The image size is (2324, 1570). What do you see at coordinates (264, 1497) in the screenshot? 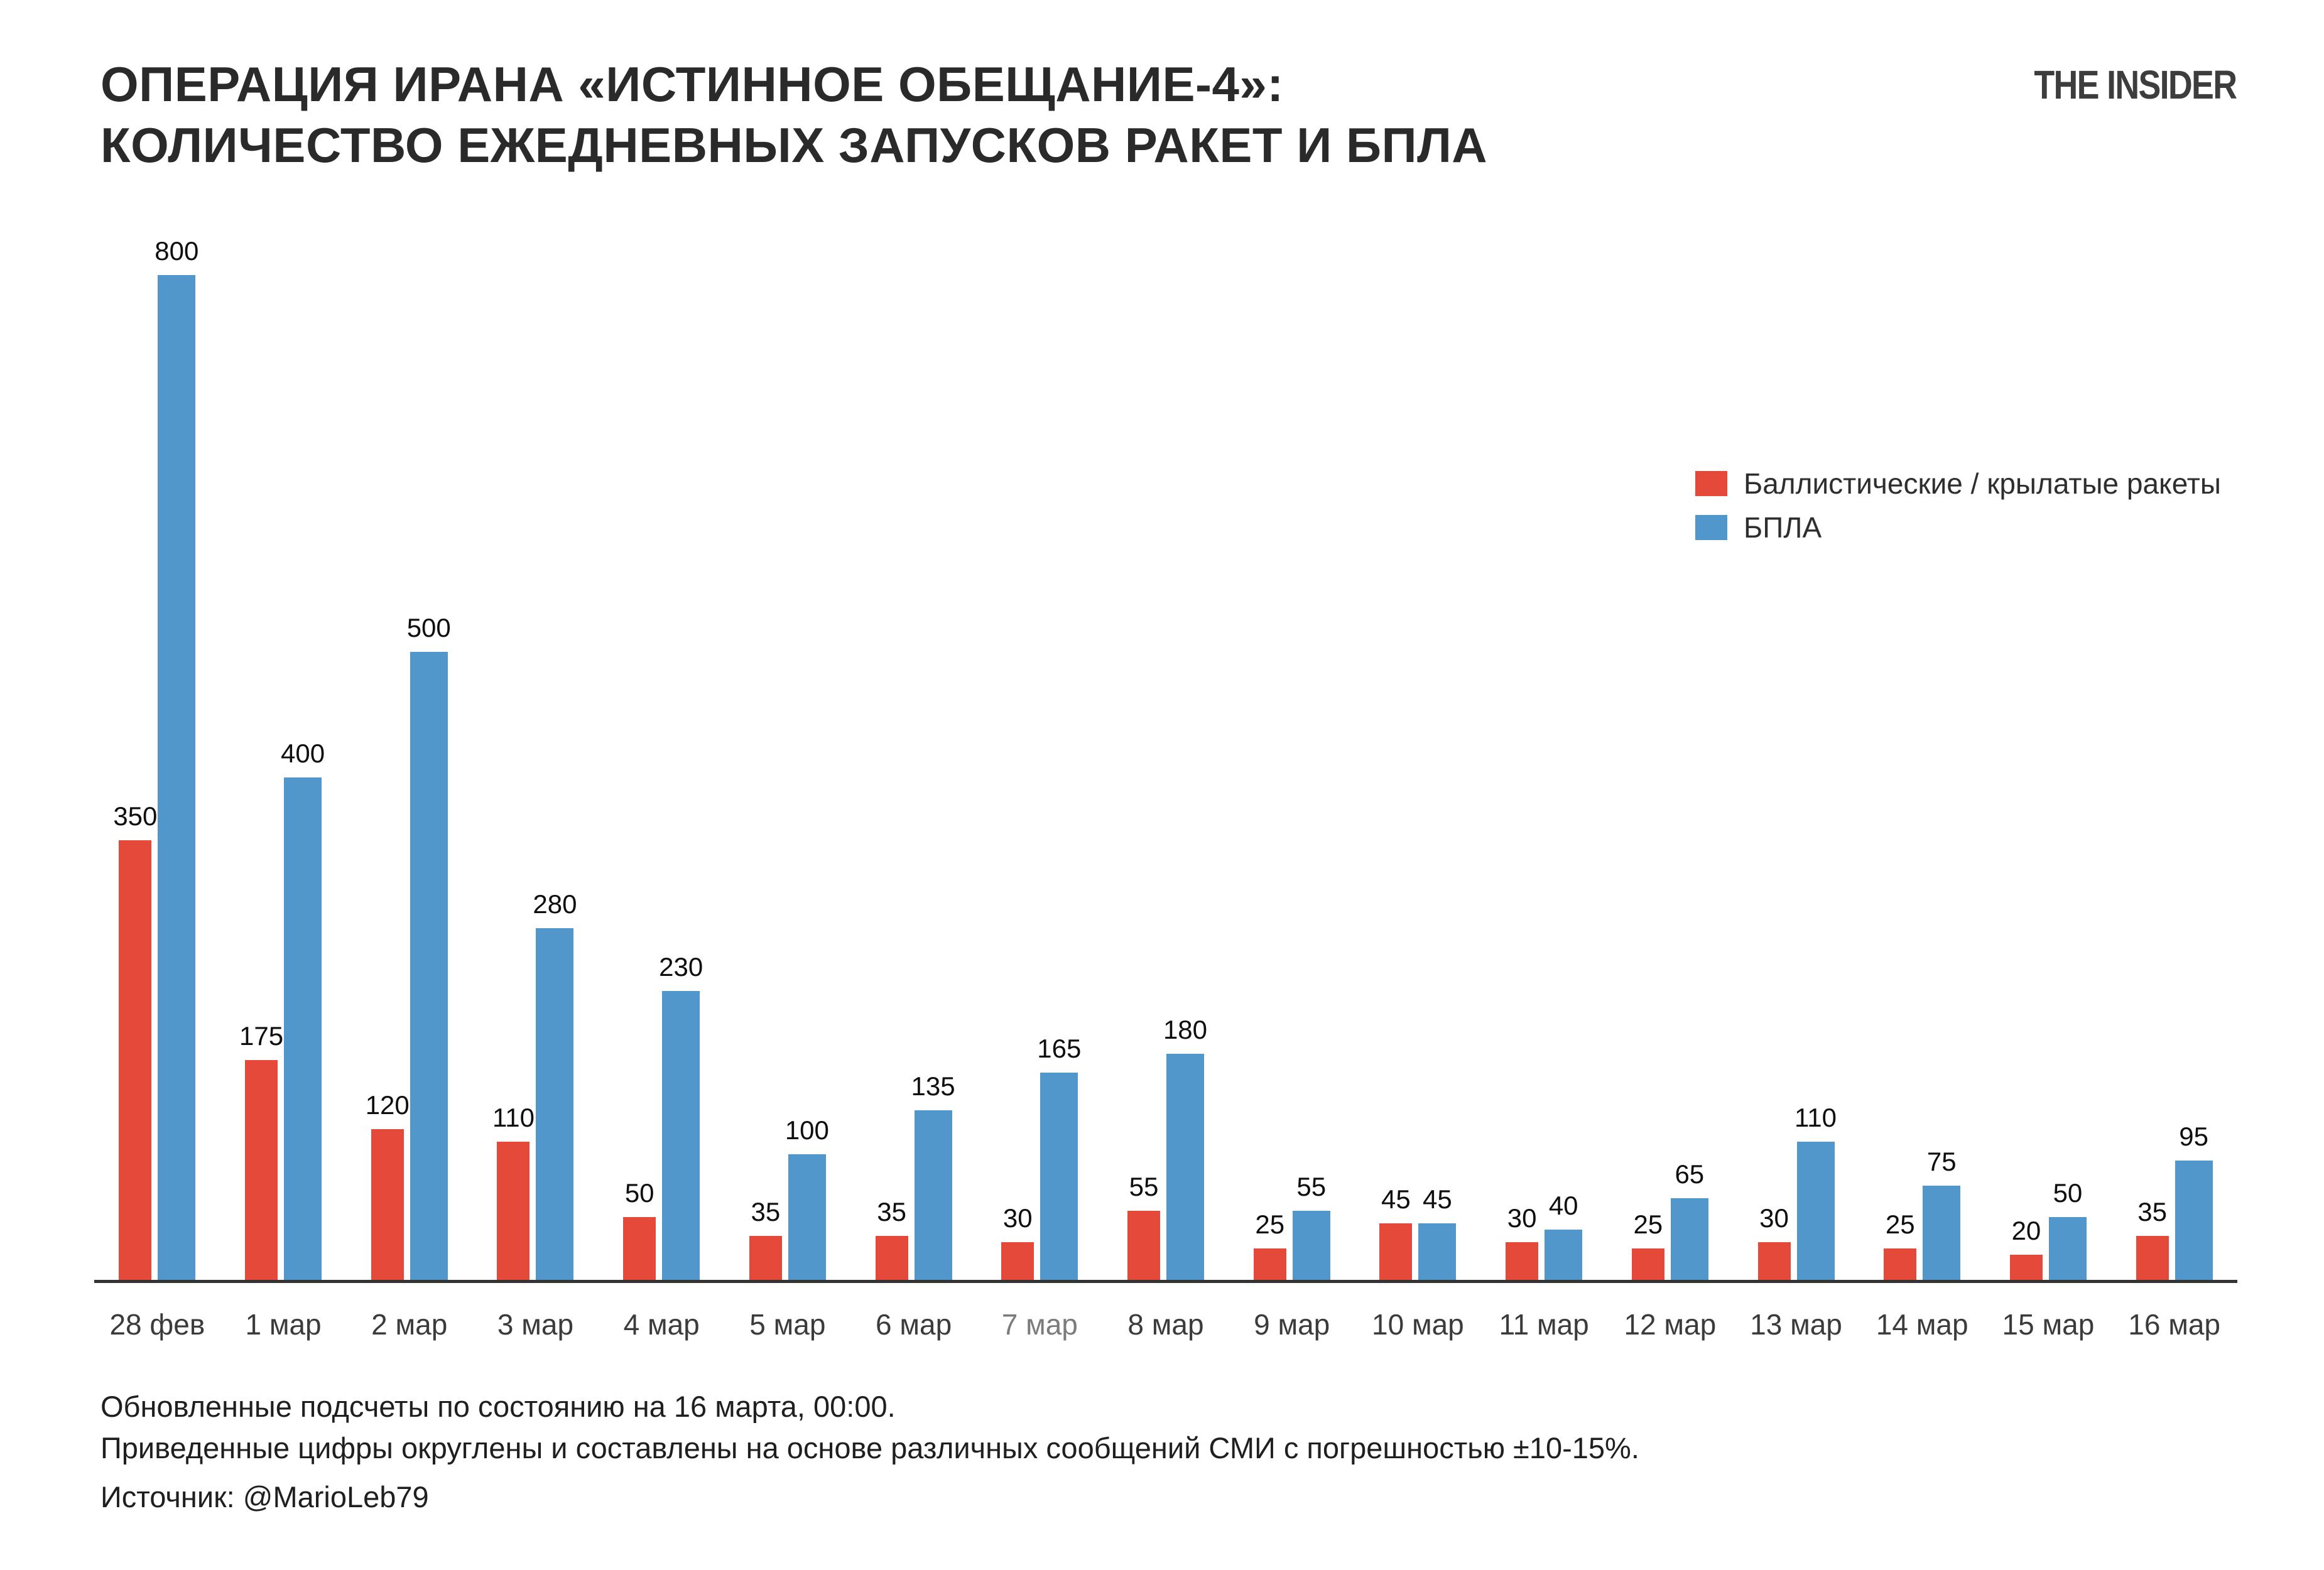
I see `footer-source: Источник: @MarioLeb79` at bounding box center [264, 1497].